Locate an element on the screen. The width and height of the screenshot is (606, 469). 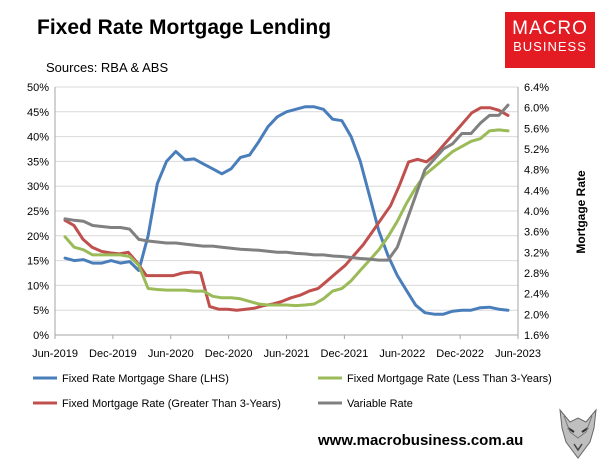
right-axis-tick-label: 3.2% is located at coordinates (536, 253).